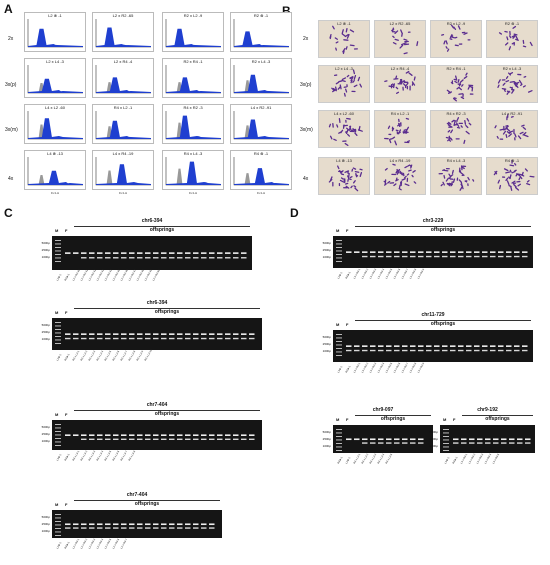 The width and height of the screenshot is (550, 565). Describe the element at coordinates (193, 61) in the screenshot. I see `flow-cell-title: R2 x R4 -1` at that location.